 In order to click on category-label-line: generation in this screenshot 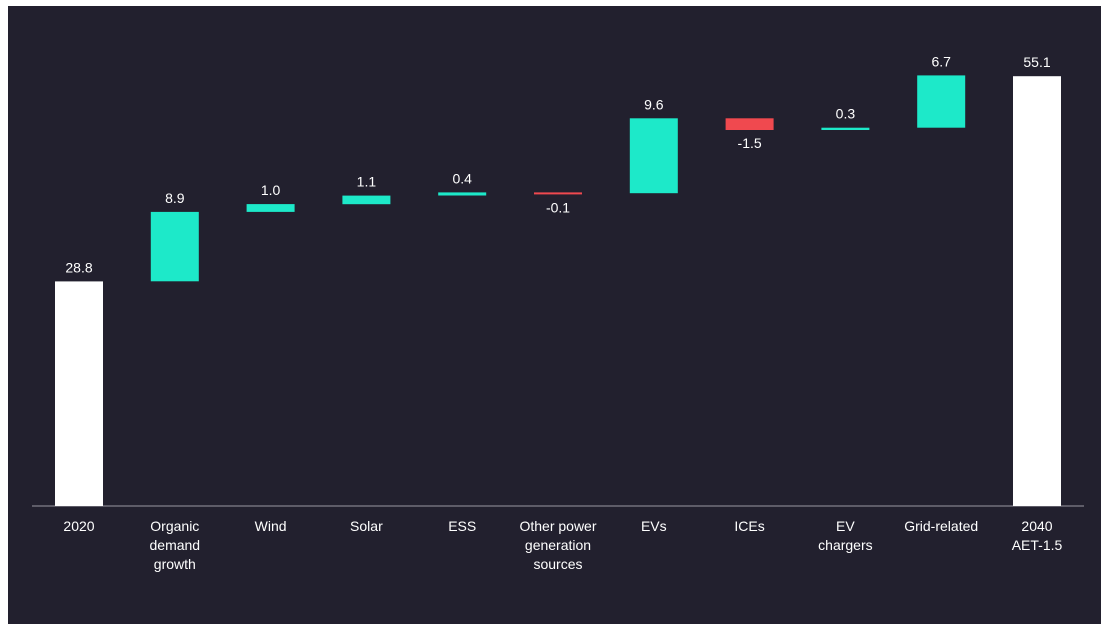, I will do `click(558, 545)`.